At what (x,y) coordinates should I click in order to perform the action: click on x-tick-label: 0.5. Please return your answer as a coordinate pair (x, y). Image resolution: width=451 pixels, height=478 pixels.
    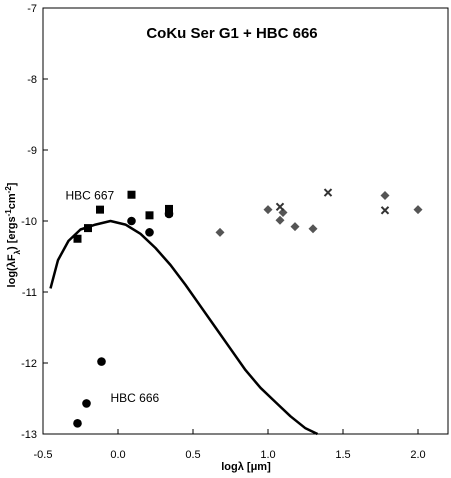
    Looking at the image, I should click on (192, 455).